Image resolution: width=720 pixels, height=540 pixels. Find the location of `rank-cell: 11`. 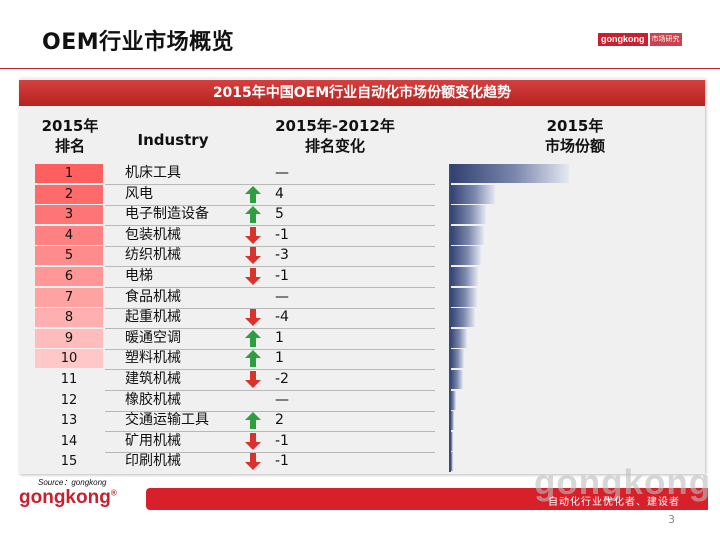

rank-cell: 11 is located at coordinates (69, 379).